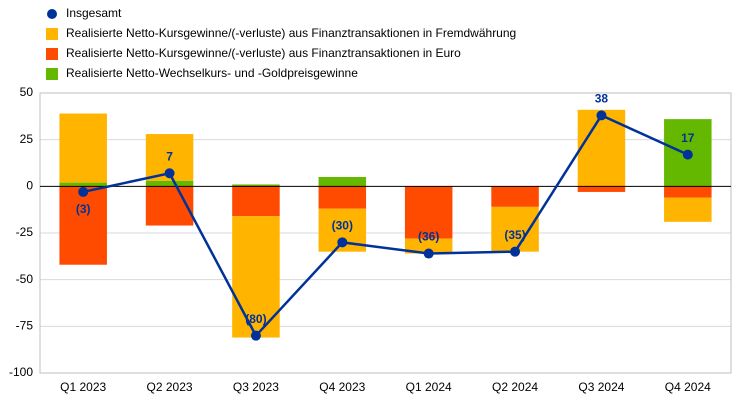  I want to click on data-label: (80), so click(255, 319).